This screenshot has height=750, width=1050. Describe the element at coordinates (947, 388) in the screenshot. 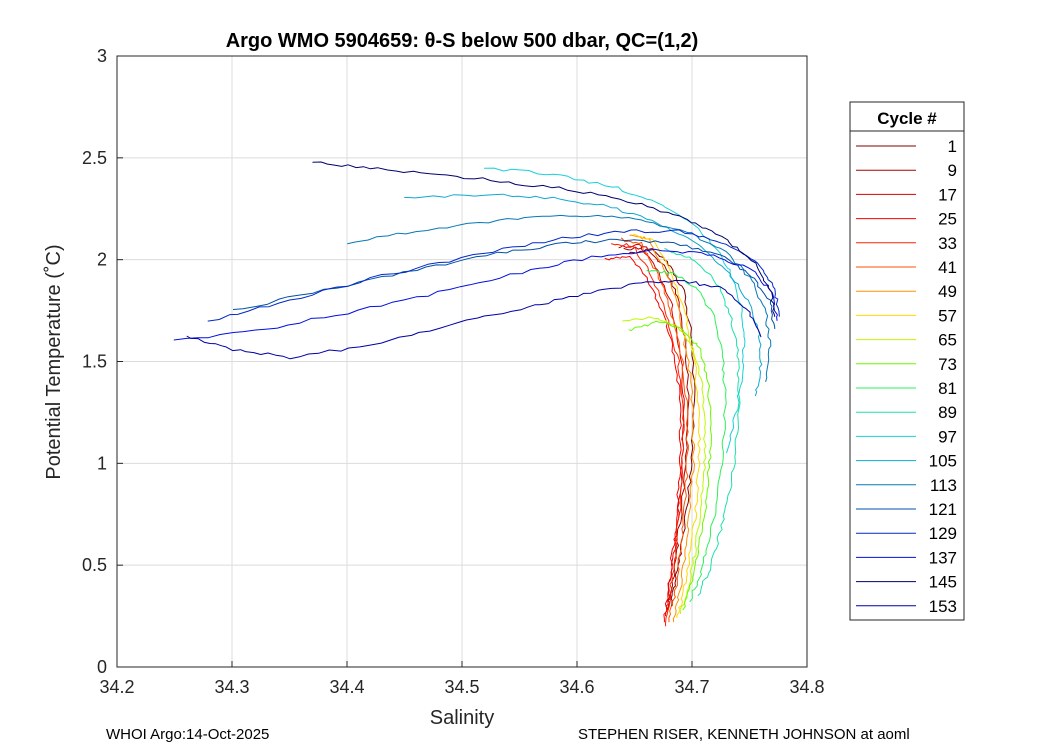

I see `legend-label-81: 81` at that location.